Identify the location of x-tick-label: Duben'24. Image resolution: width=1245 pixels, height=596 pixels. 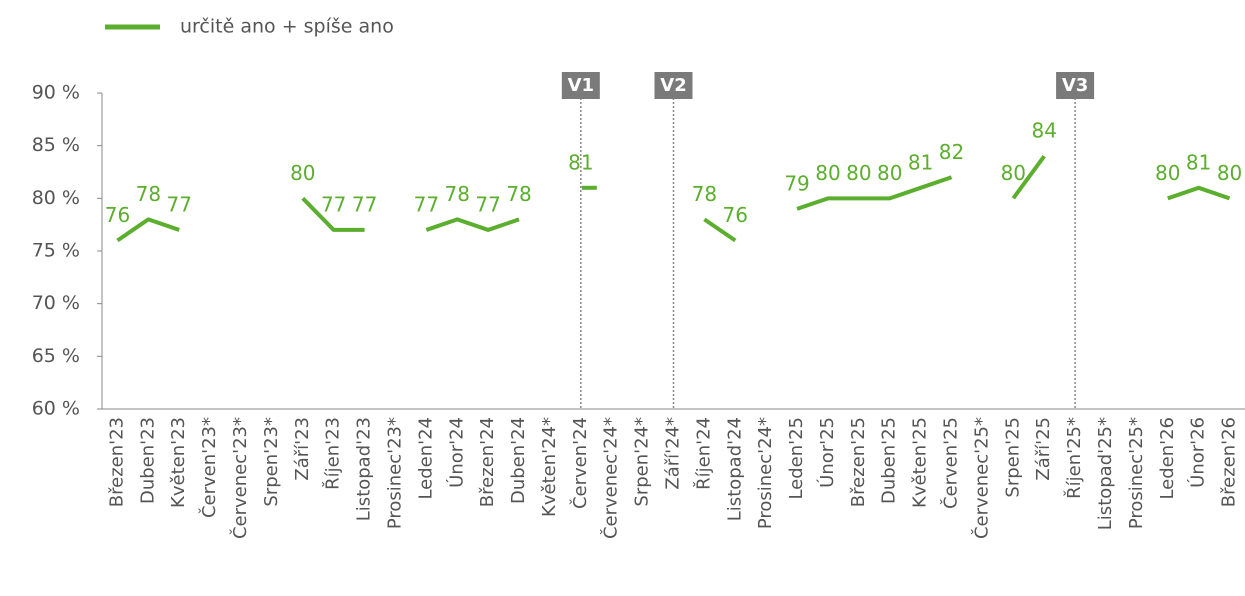
(518, 460).